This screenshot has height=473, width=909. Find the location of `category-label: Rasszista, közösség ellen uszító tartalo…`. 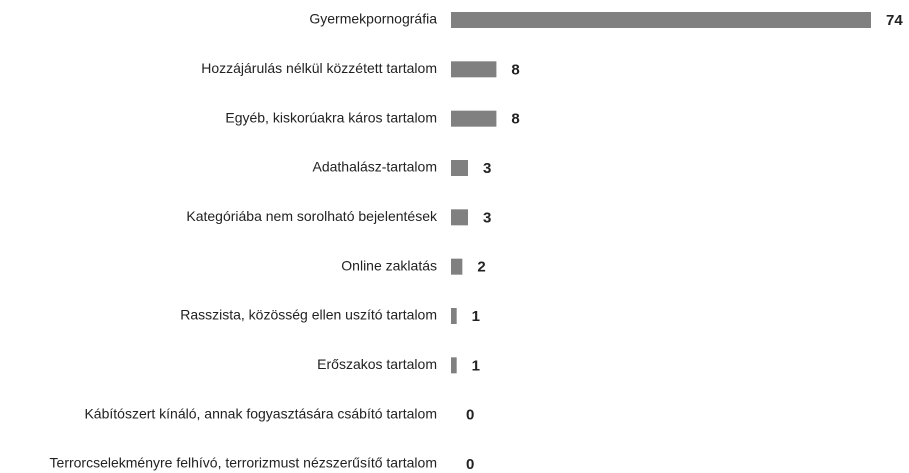

category-label: Rasszista, közösség ellen uszító tartalo… is located at coordinates (308, 315).